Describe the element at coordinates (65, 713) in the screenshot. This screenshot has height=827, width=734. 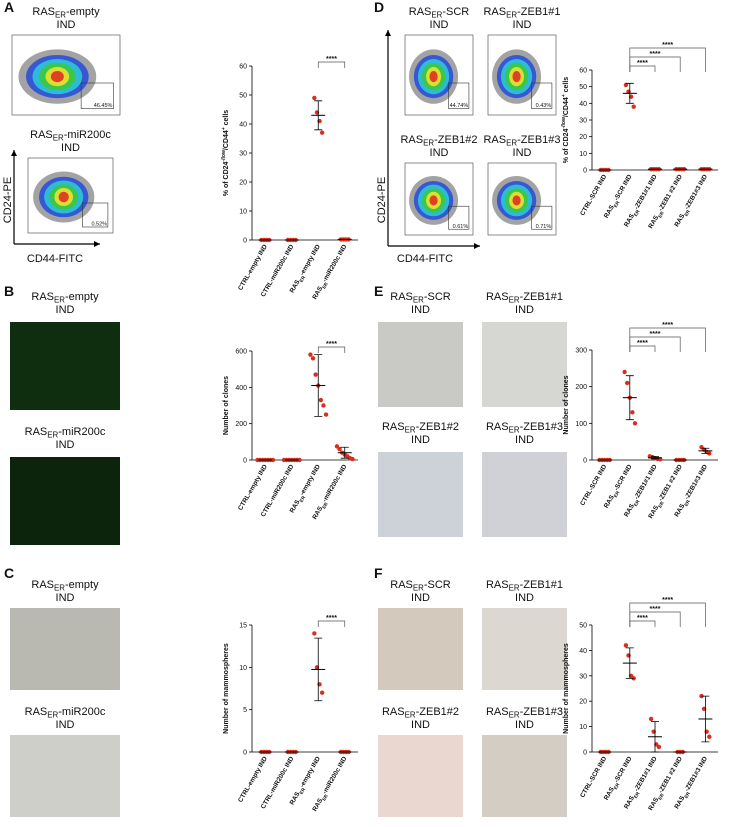
I see `image-caption: RASER-miR200c` at that location.